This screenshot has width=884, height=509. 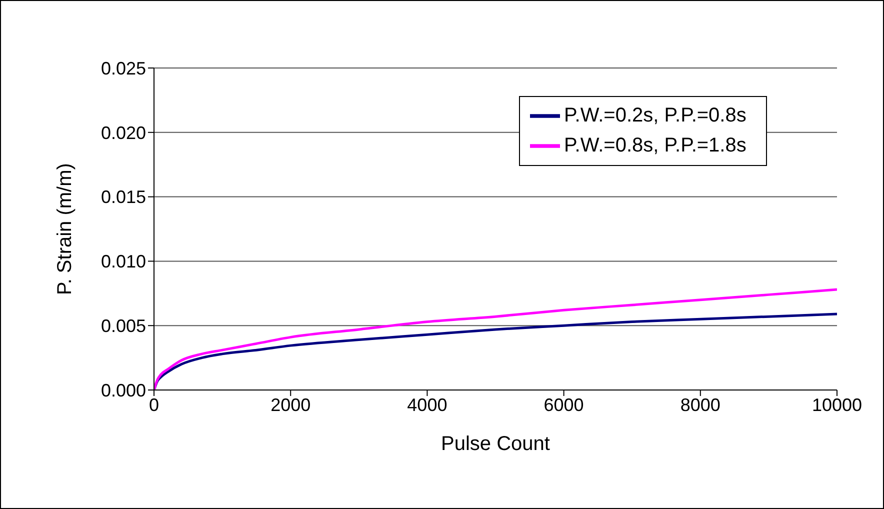 What do you see at coordinates (655, 145) in the screenshot?
I see `legend-label: P.W.=0.8s, P.P.=1.8s` at bounding box center [655, 145].